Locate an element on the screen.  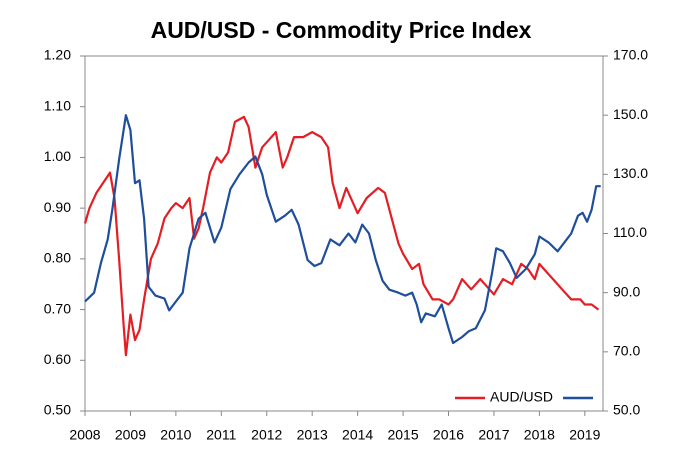
x-tick-label: 2014 is located at coordinates (357, 435).